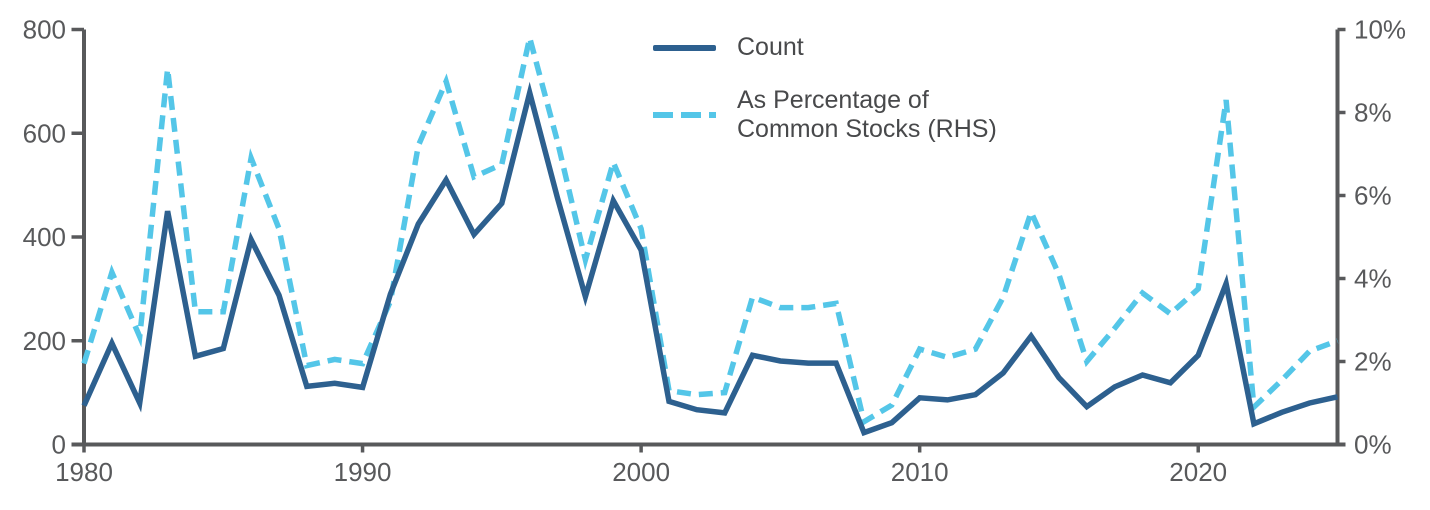  Describe the element at coordinates (641, 472) in the screenshot. I see `x-axis-tick-label: 2000` at that location.